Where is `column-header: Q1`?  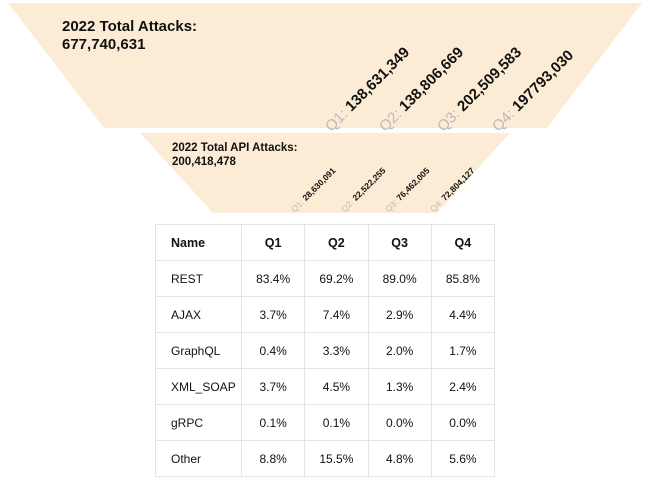 column-header: Q1 is located at coordinates (273, 242).